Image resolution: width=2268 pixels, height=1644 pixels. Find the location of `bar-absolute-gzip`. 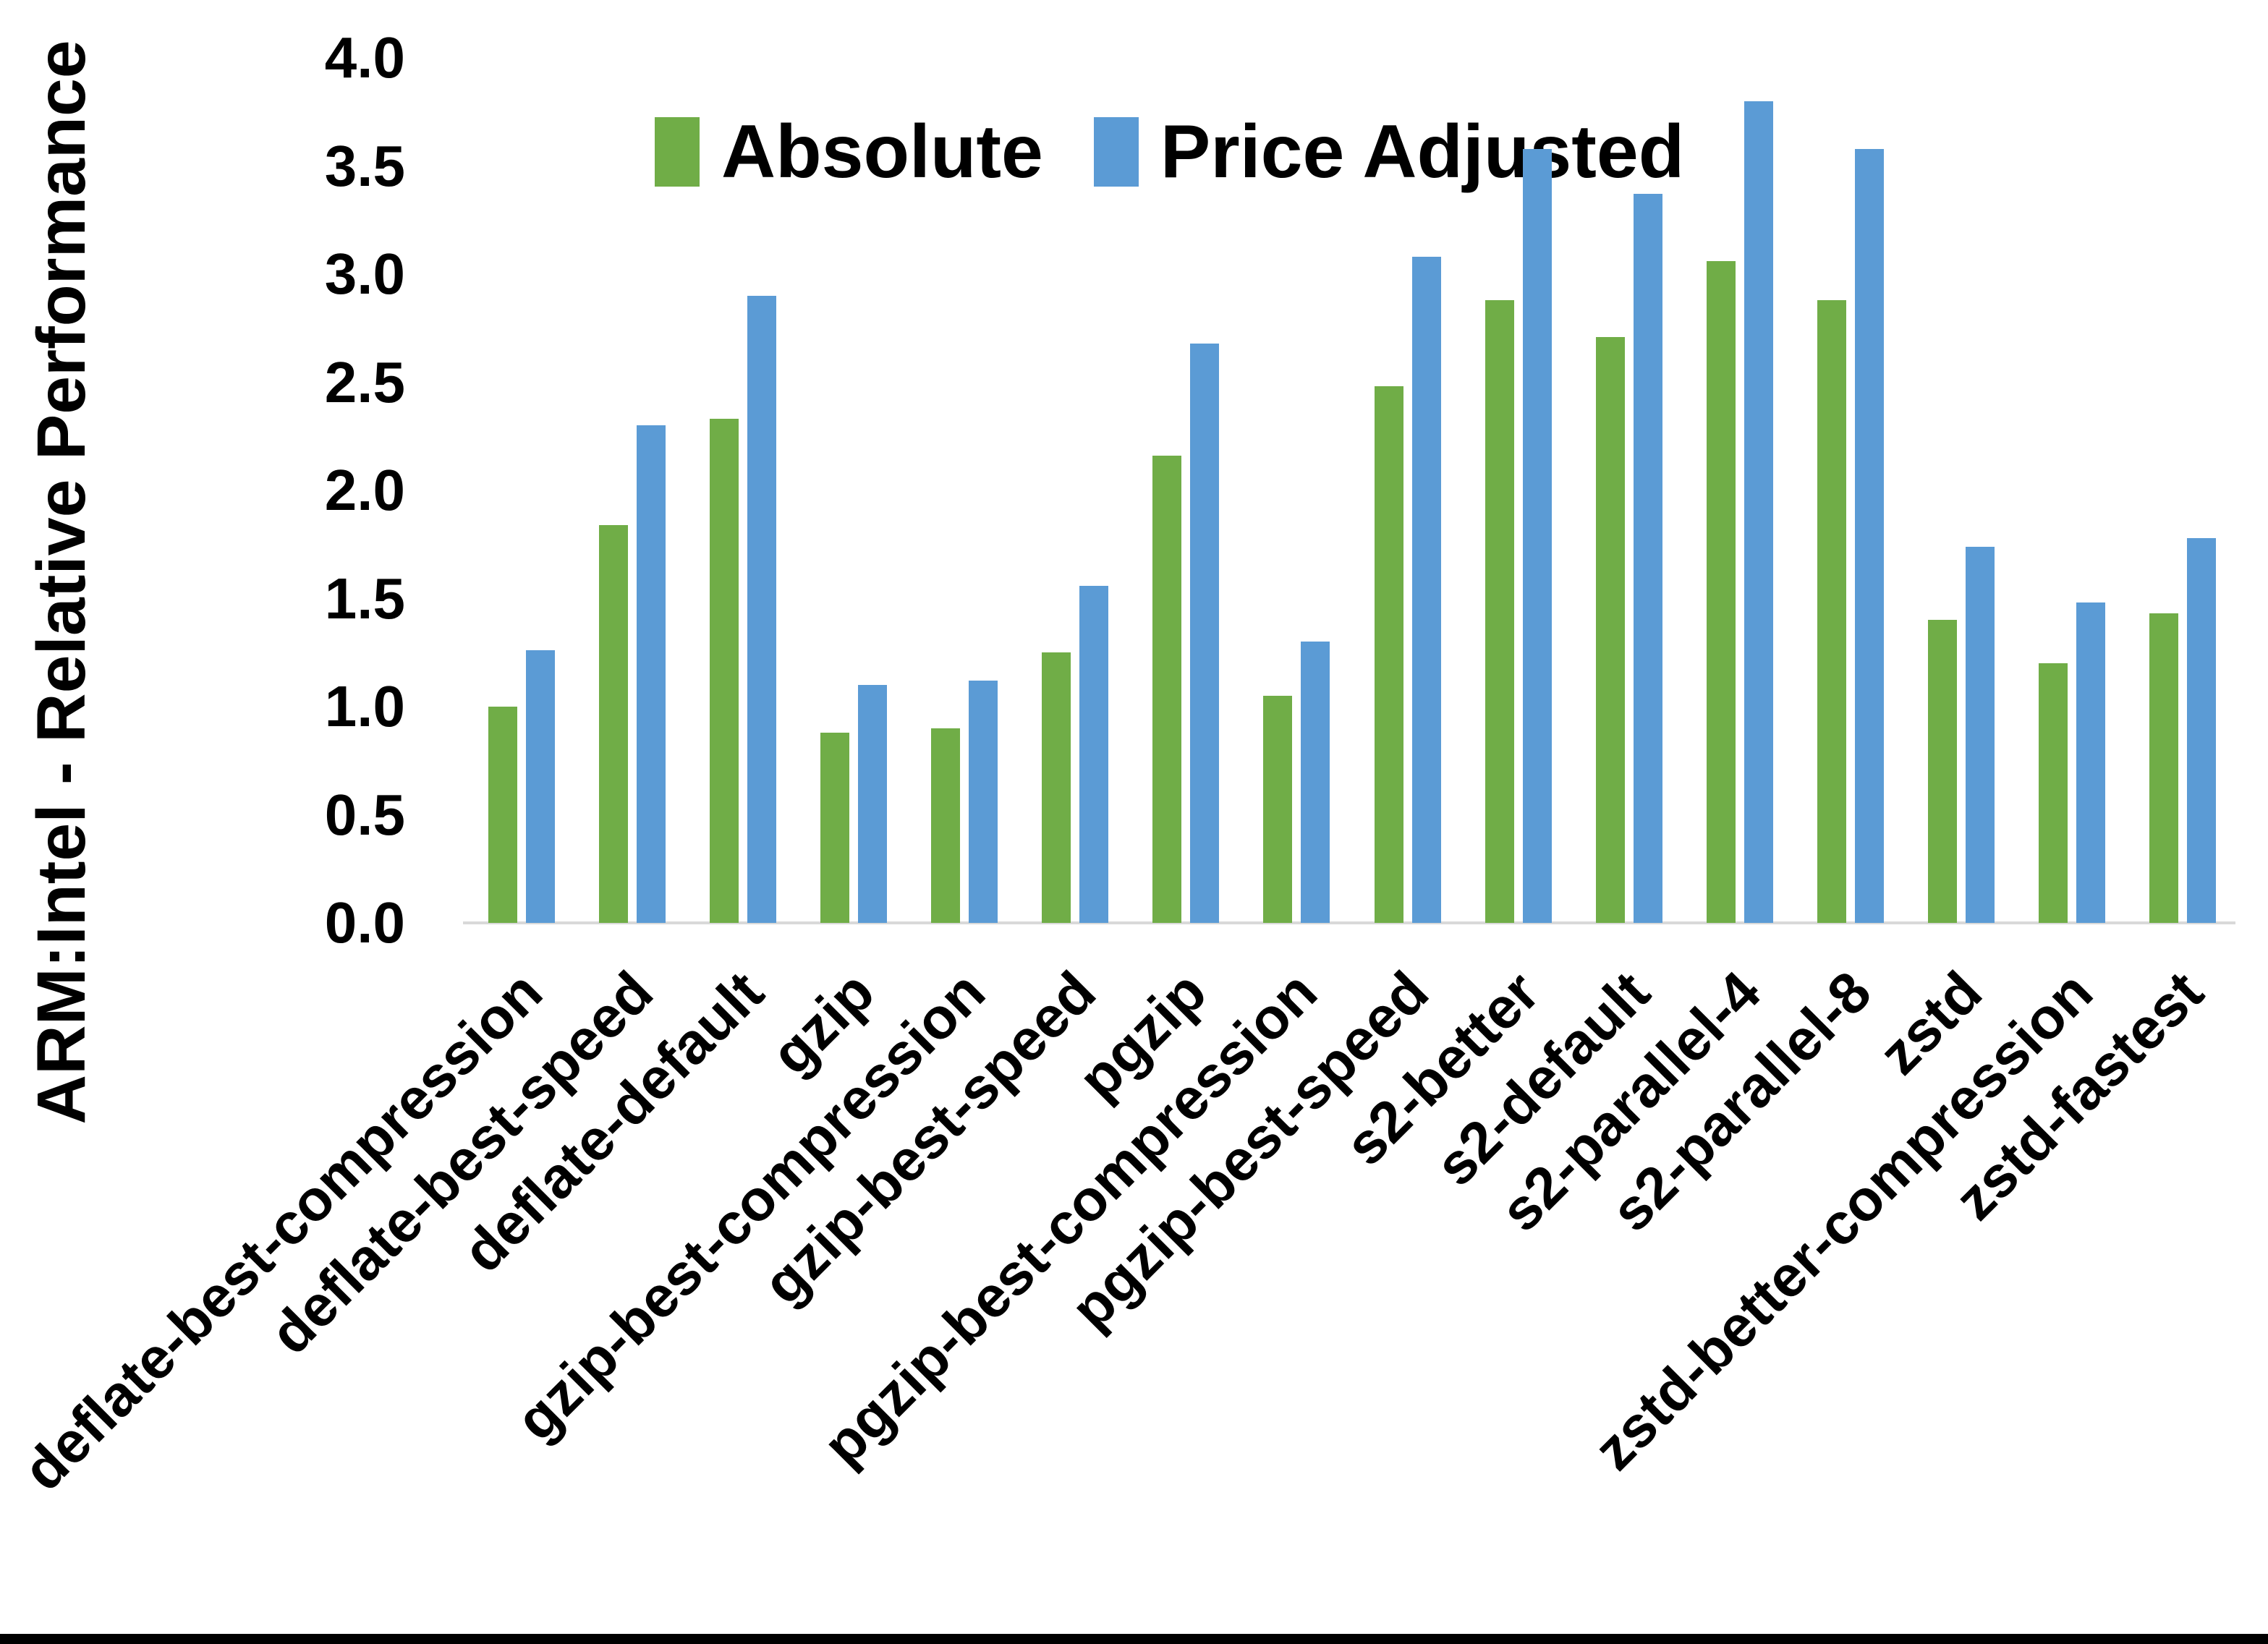

bar-absolute-gzip is located at coordinates (834, 827).